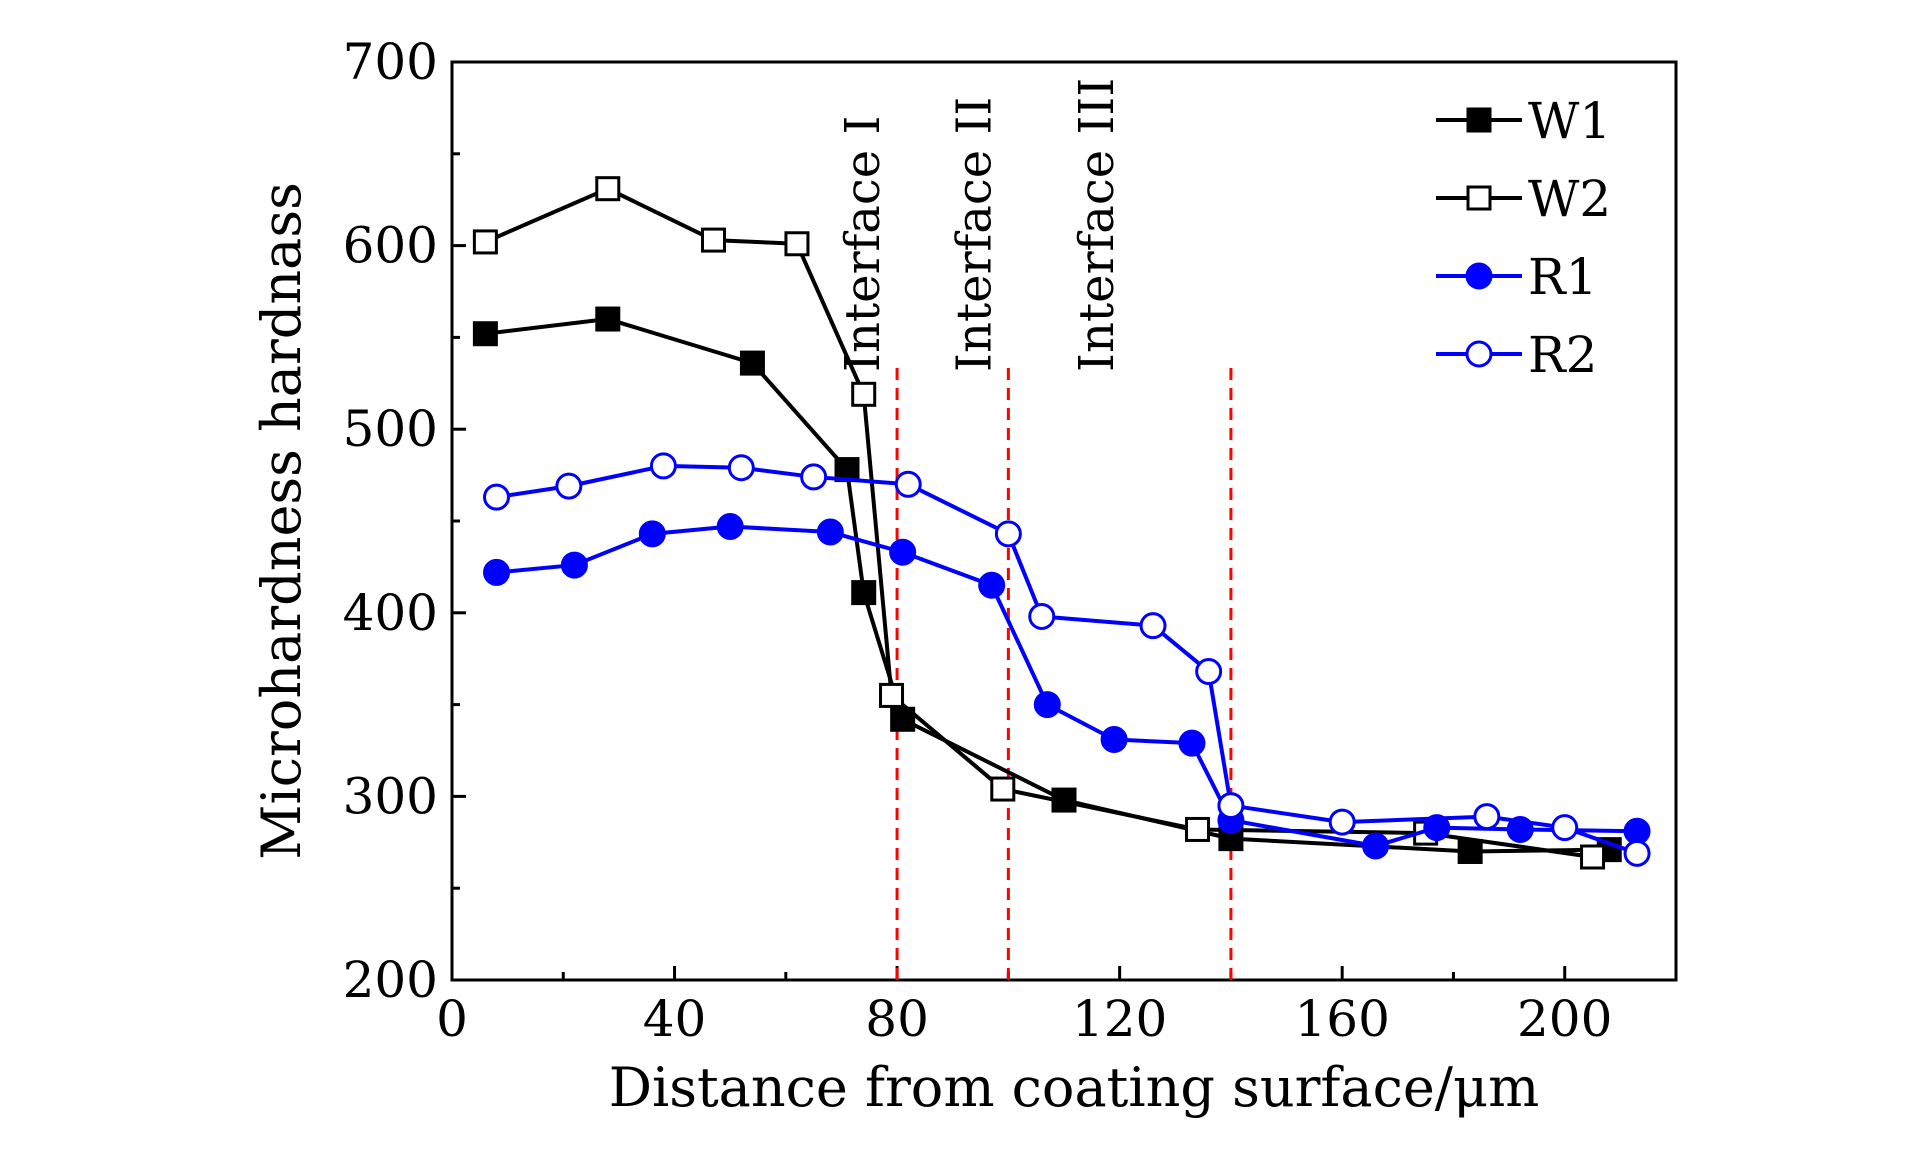 Image resolution: width=1923 pixels, height=1174 pixels. Describe the element at coordinates (390, 613) in the screenshot. I see `y-tick-label: 400` at that location.